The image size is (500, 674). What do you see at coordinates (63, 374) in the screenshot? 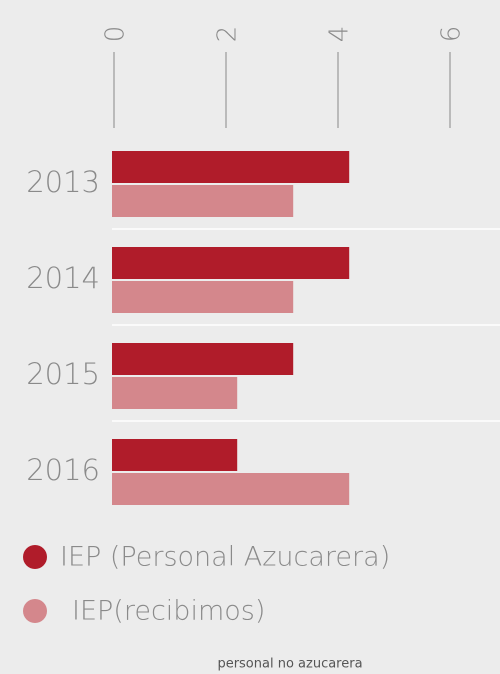
I see `y-tick-label: 2015` at bounding box center [63, 374].